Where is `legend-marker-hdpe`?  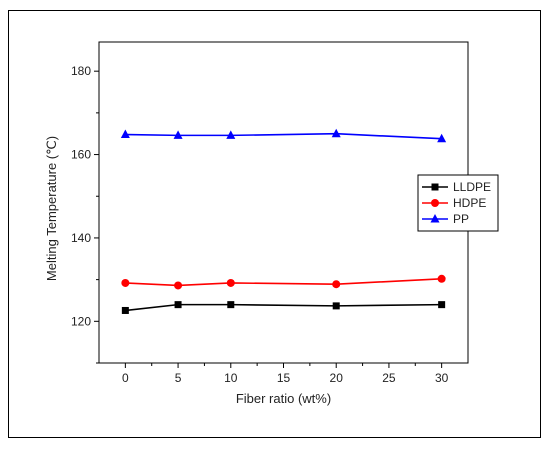 legend-marker-hdpe is located at coordinates (435, 203).